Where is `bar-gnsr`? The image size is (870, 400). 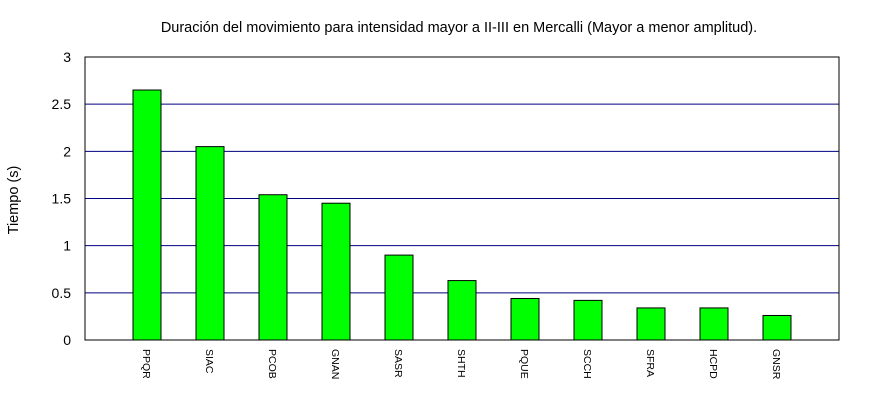
bar-gnsr is located at coordinates (777, 327).